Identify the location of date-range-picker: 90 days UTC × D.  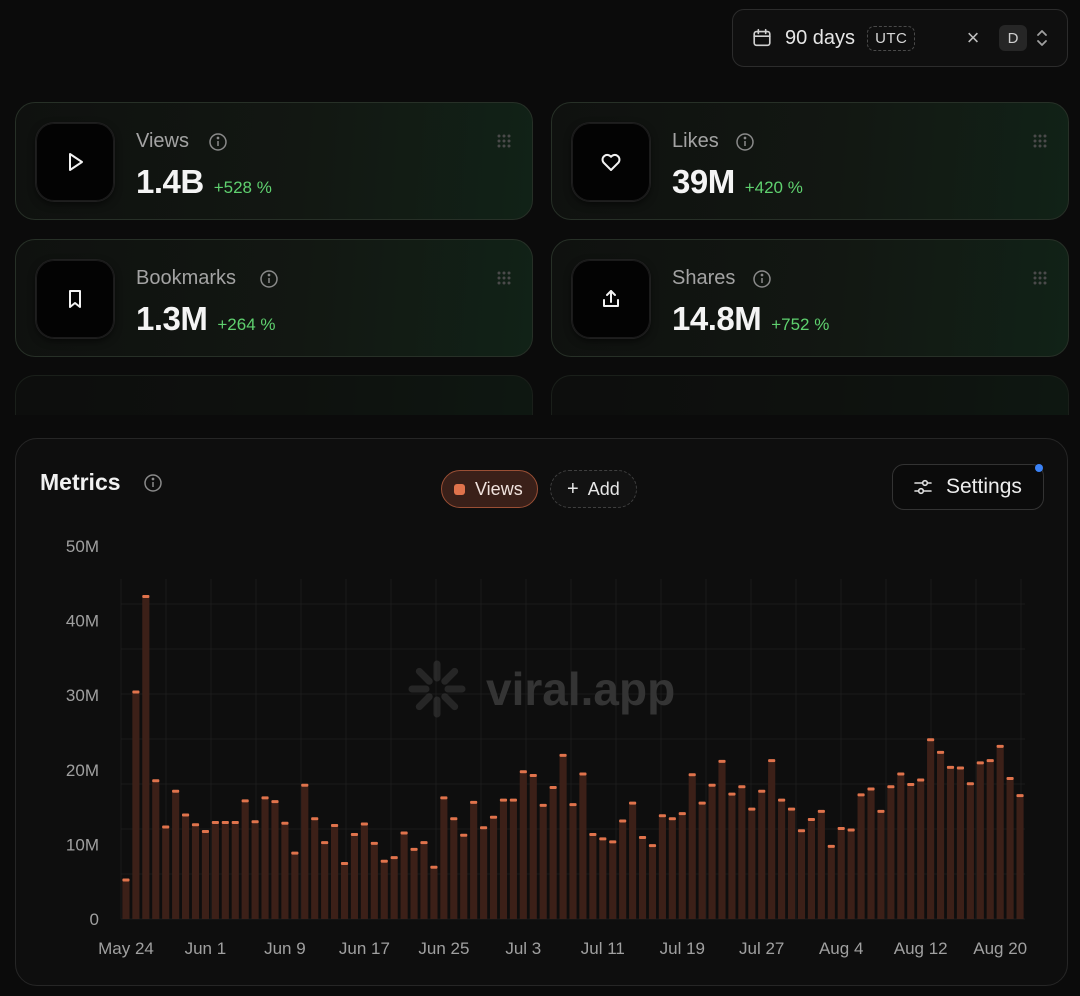
(900, 38).